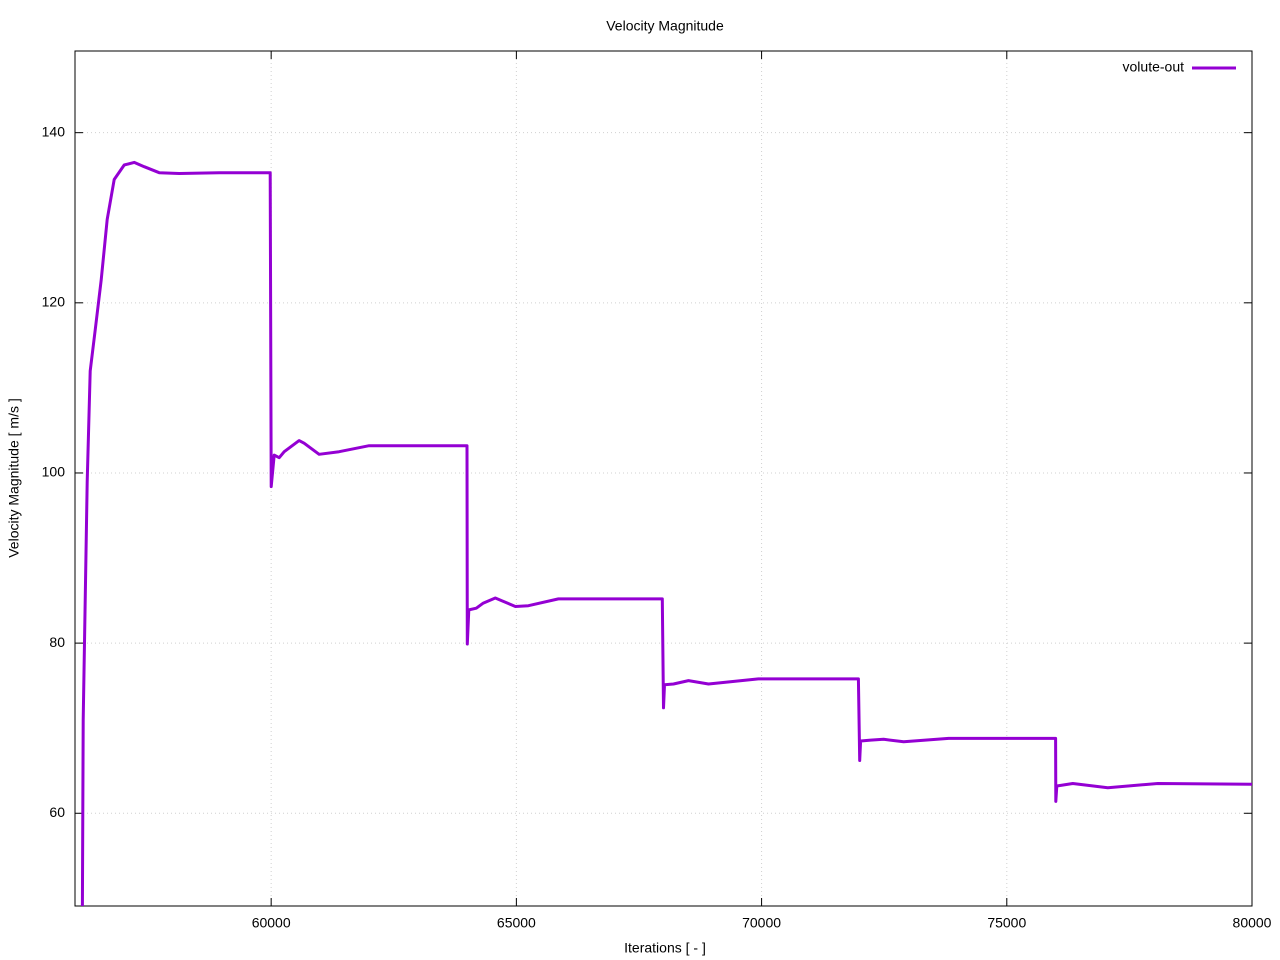 Image resolution: width=1280 pixels, height=960 pixels. Describe the element at coordinates (665, 26) in the screenshot. I see `chart-title: Velocity Magnitude` at that location.